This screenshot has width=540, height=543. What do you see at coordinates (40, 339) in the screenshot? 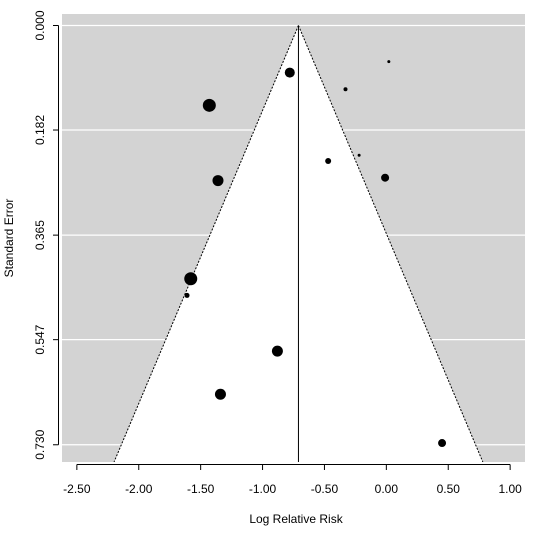
I see `y-tick-label-3: 0.547` at bounding box center [40, 339].